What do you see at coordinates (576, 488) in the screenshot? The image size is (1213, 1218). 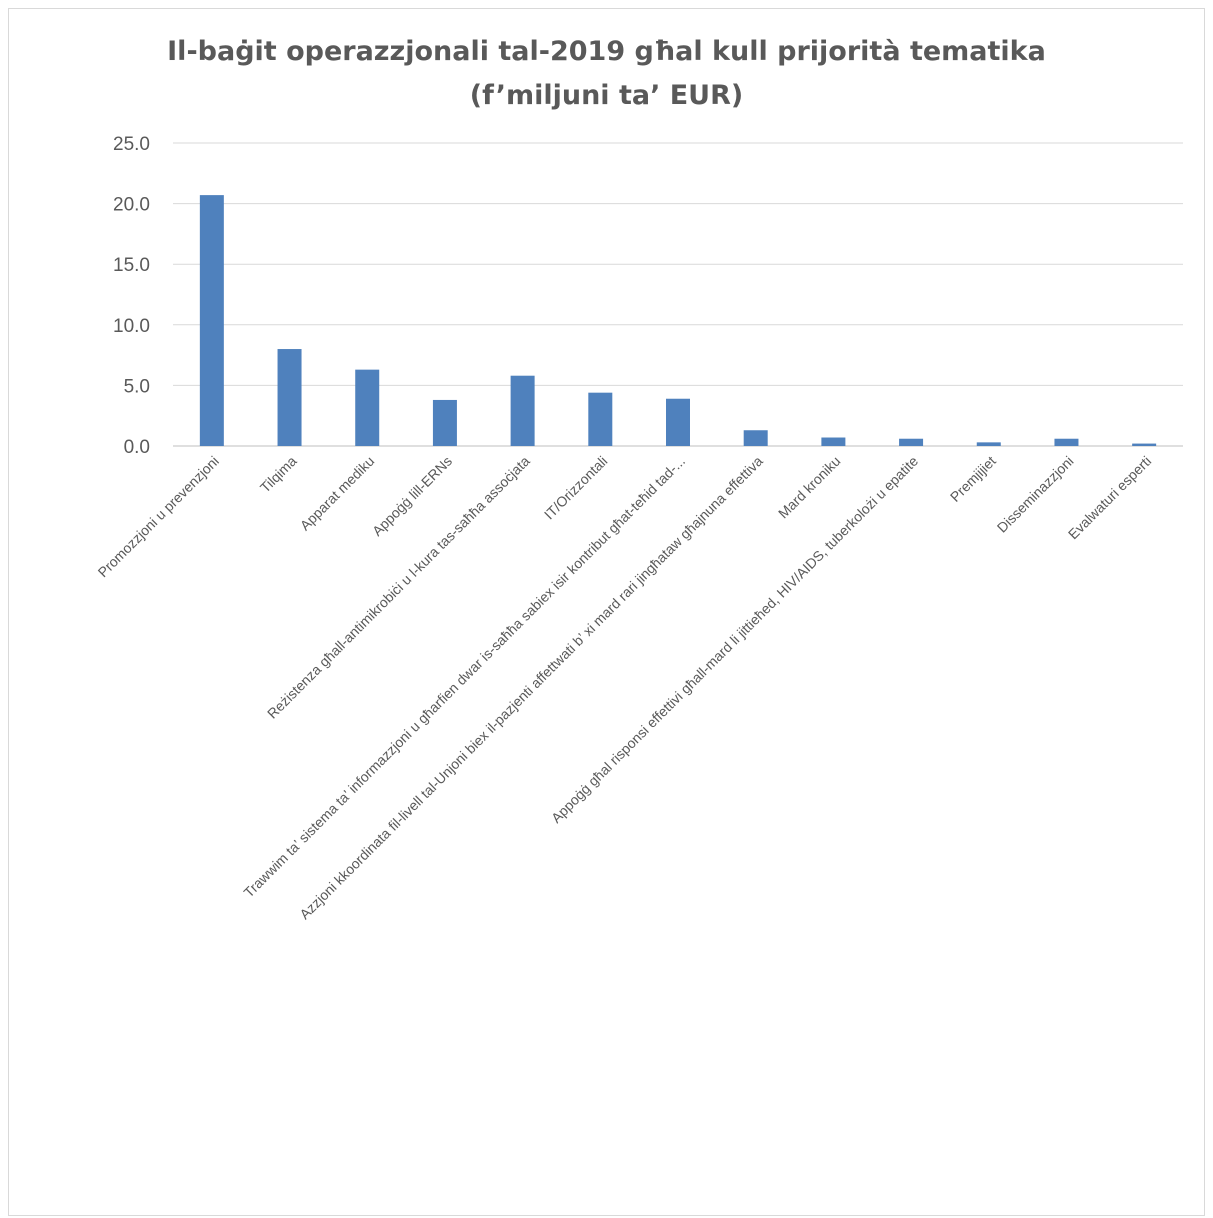 I see `x-category-label: IT/Orizzontali` at bounding box center [576, 488].